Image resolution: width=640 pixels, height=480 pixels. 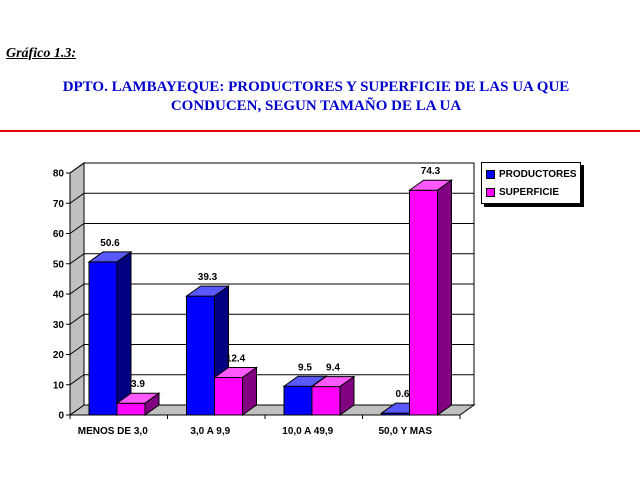 What do you see at coordinates (305, 367) in the screenshot?
I see `data-label-productores: 9.5` at bounding box center [305, 367].